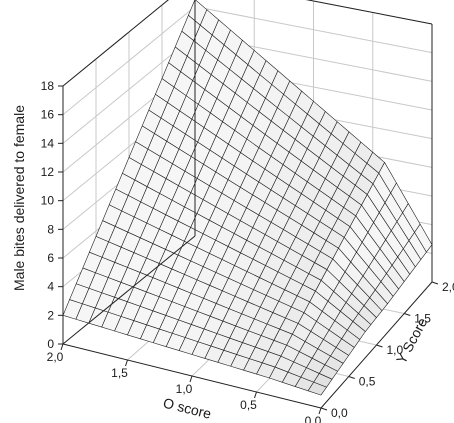  What do you see at coordinates (50, 344) in the screenshot?
I see `z-tick-label: 0` at bounding box center [50, 344].